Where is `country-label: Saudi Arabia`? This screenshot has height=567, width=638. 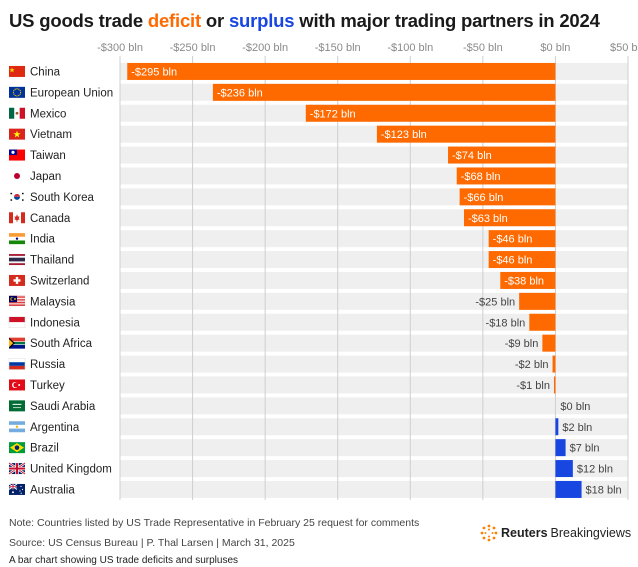 country-label: Saudi Arabia is located at coordinates (63, 407).